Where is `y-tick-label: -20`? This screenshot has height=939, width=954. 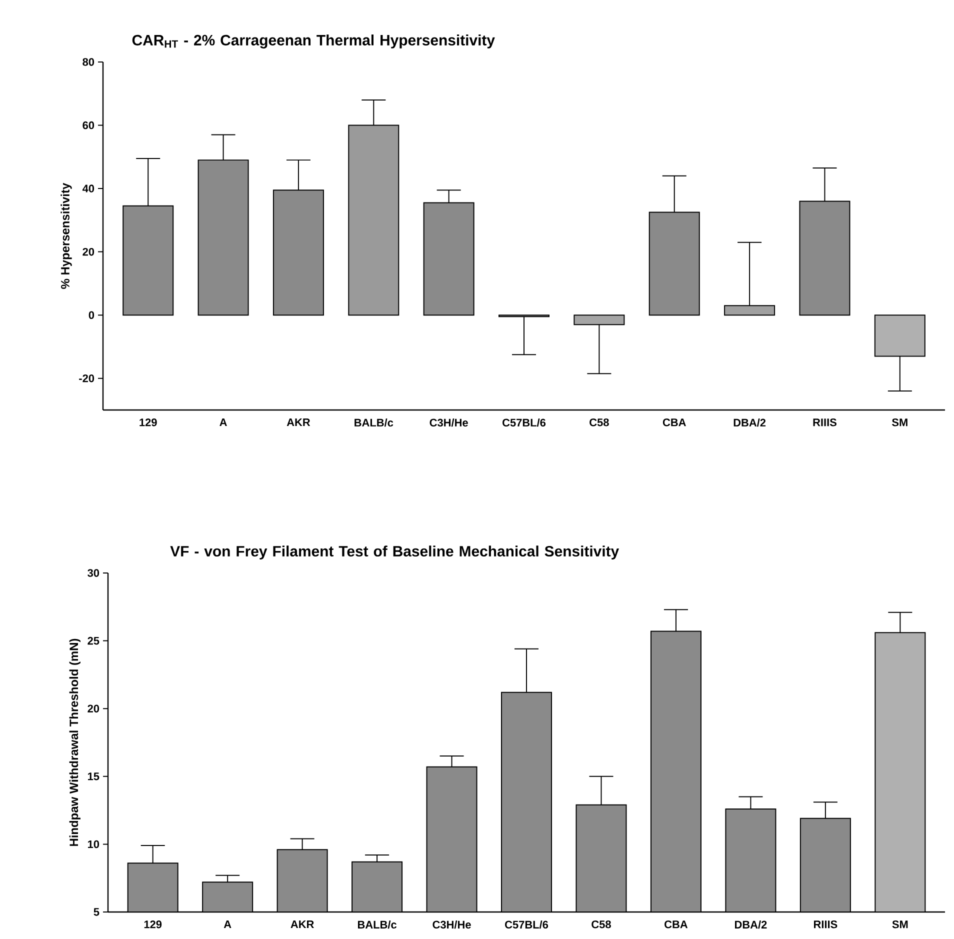 y-tick-label: -20 is located at coordinates (86, 378).